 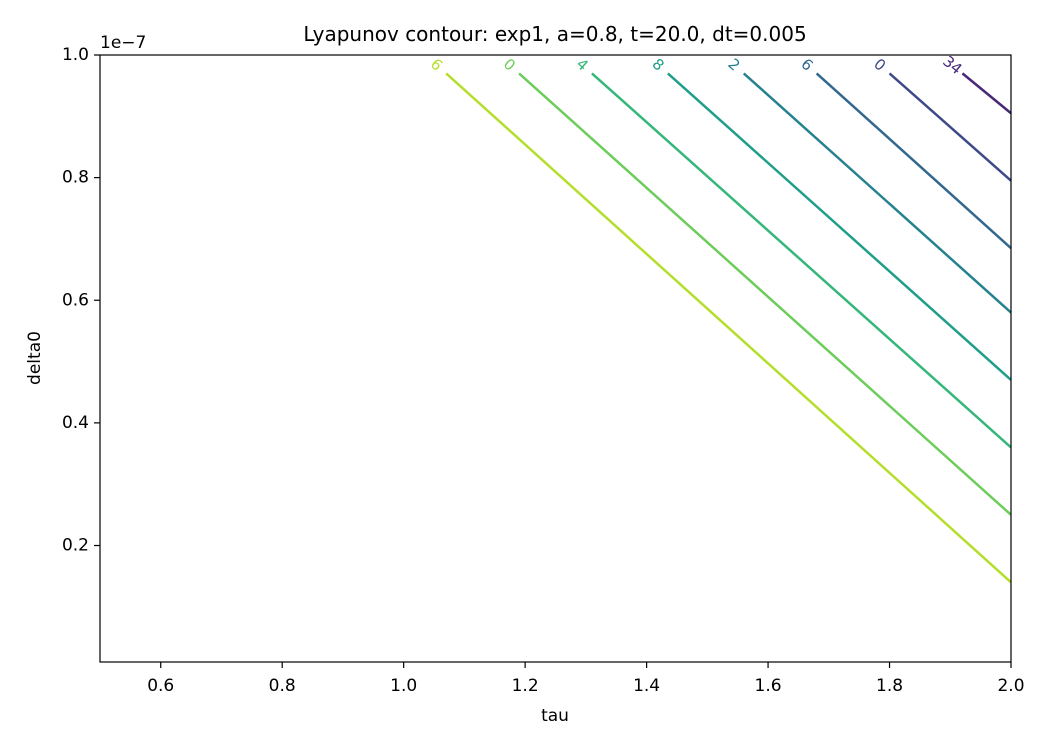 What do you see at coordinates (75, 55) in the screenshot?
I see `y-tick-label: 1.0` at bounding box center [75, 55].